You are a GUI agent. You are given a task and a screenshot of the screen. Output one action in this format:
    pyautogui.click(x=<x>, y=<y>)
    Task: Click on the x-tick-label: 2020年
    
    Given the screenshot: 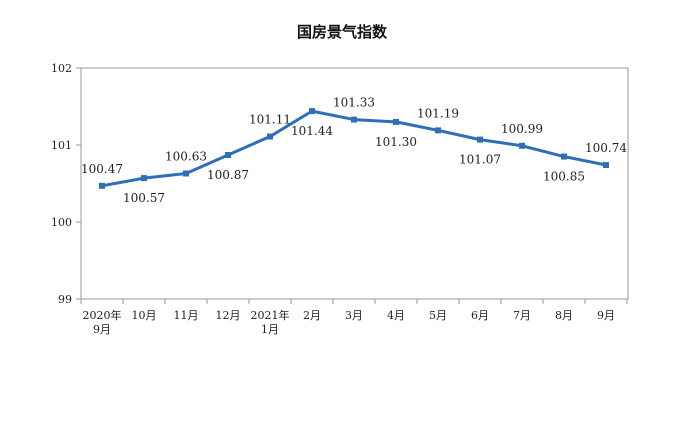 What is the action you would take?
    pyautogui.click(x=102, y=315)
    